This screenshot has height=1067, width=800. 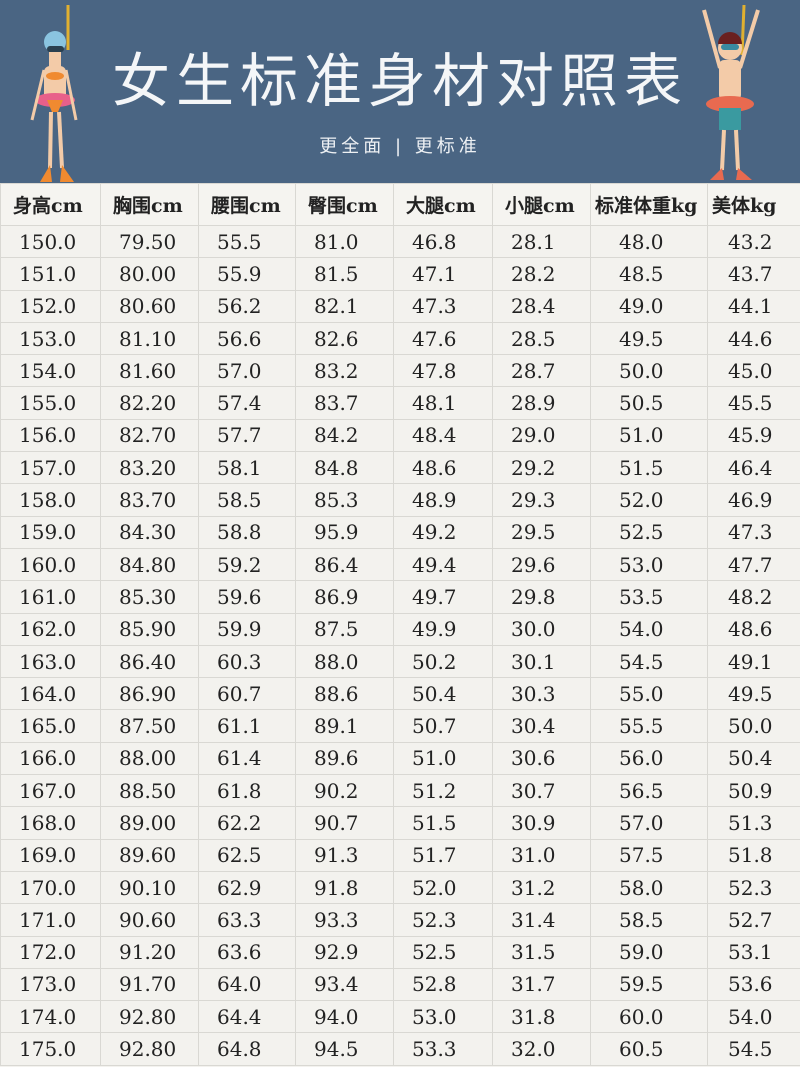 I want to click on table-cell: 31.2, so click(x=541, y=887).